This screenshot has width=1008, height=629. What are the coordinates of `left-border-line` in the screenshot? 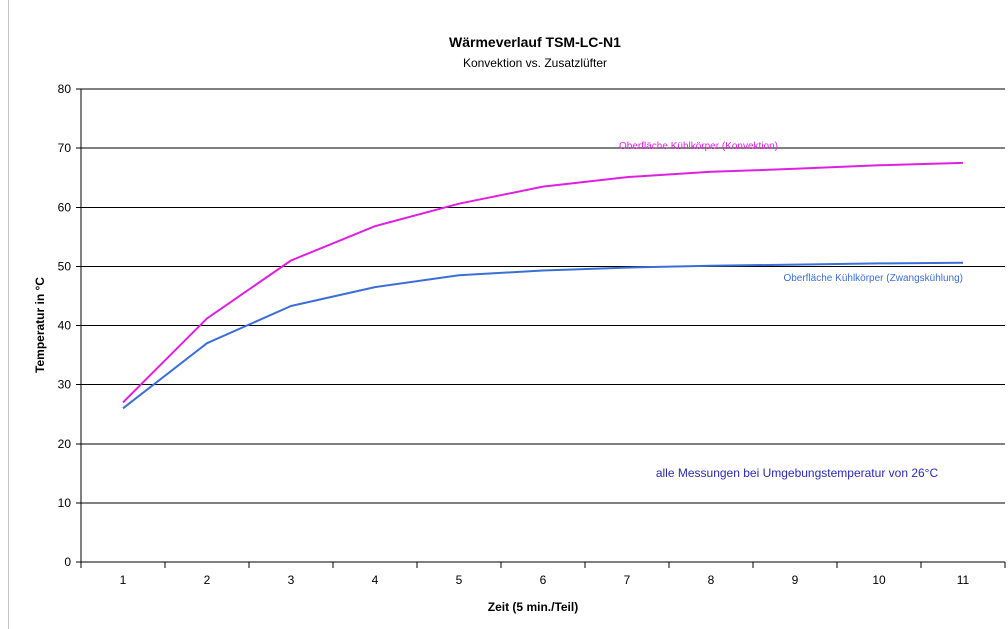 It's located at (8, 314).